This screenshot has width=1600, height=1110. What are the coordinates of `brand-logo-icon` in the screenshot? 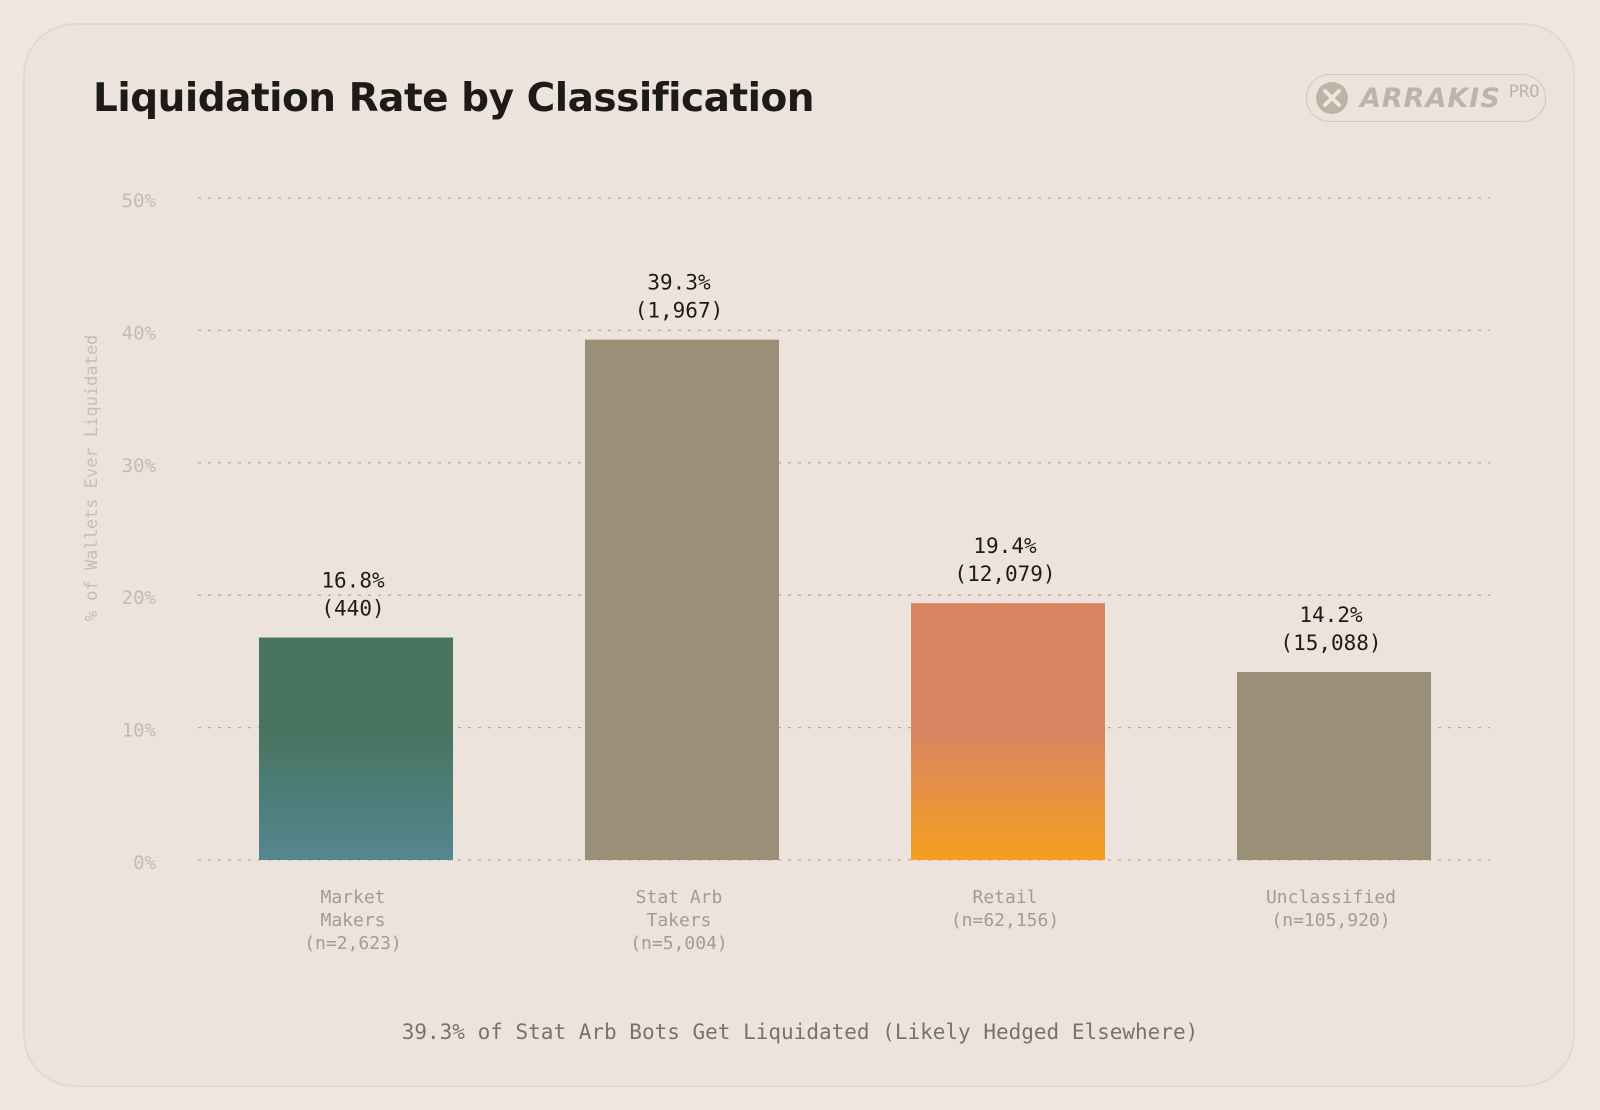 It's located at (1332, 98).